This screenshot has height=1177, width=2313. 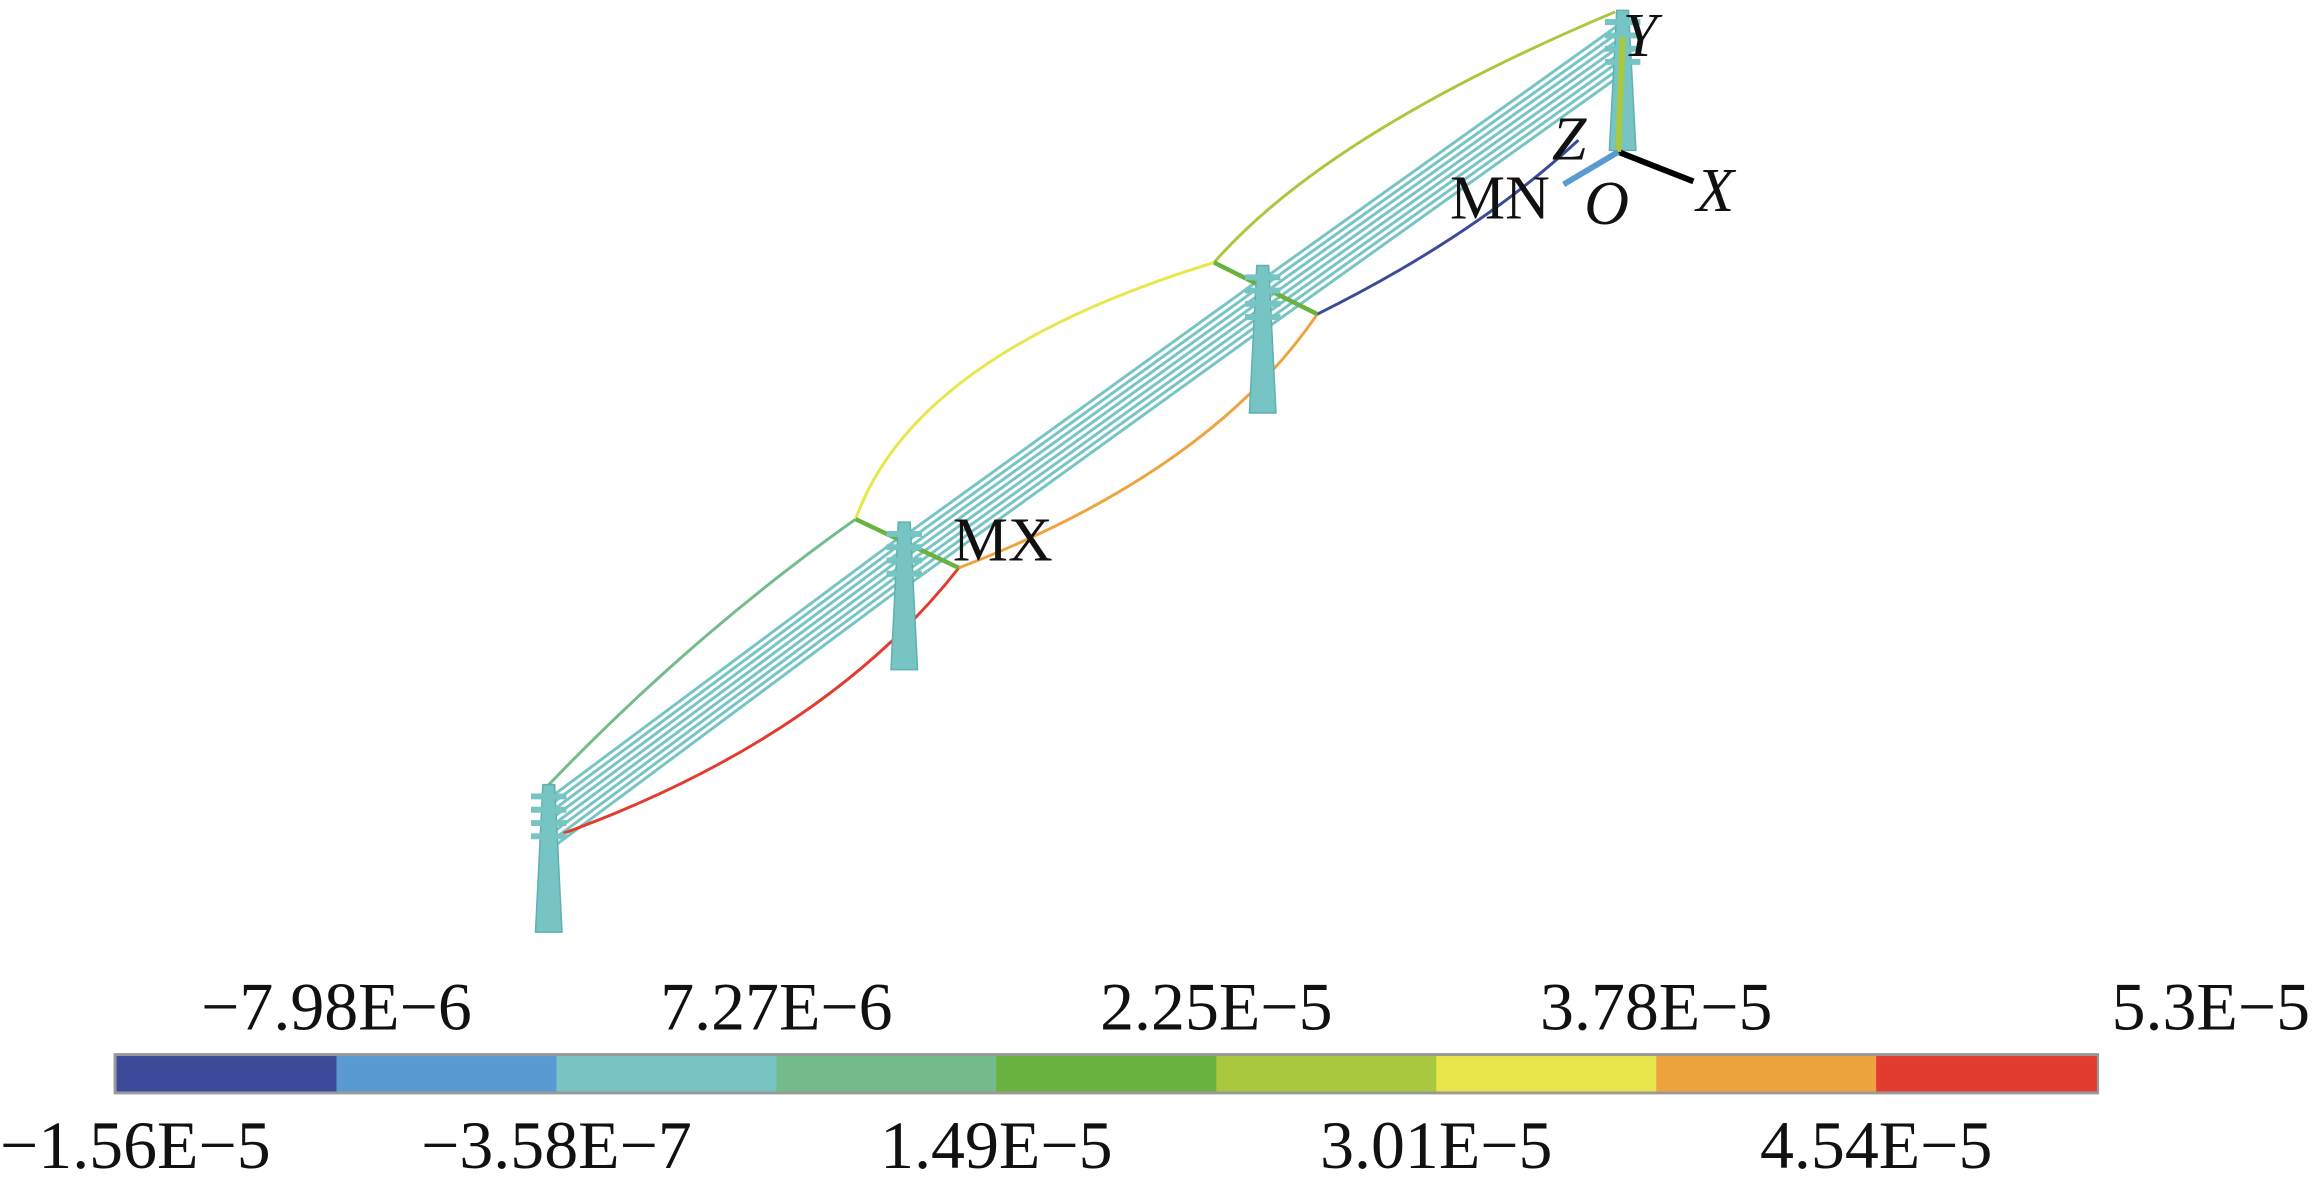 What do you see at coordinates (1876, 1142) in the screenshot?
I see `colorbar-label: 4.54E−5` at bounding box center [1876, 1142].